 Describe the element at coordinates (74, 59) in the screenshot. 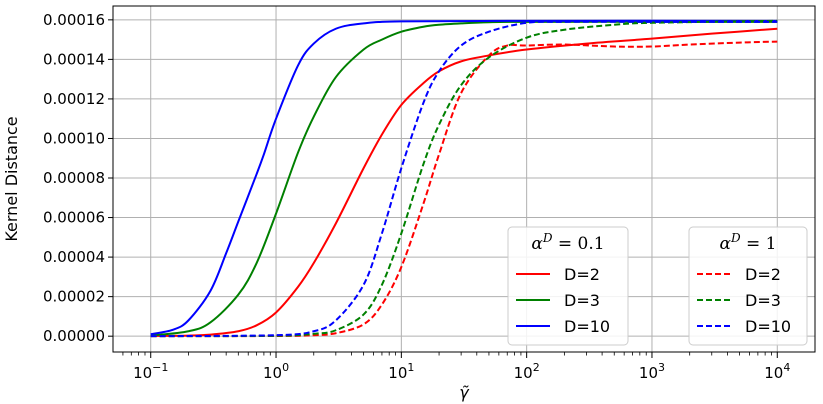

I see `y-tick-label: 0.00014` at that location.